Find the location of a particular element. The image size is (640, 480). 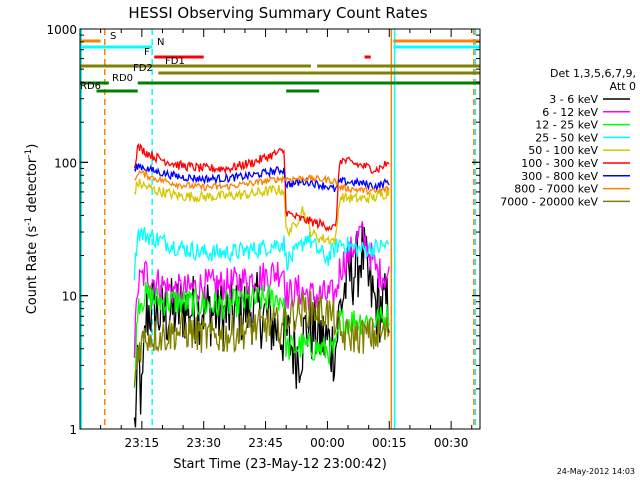

y-tick-label: 1000 is located at coordinates (61, 30).